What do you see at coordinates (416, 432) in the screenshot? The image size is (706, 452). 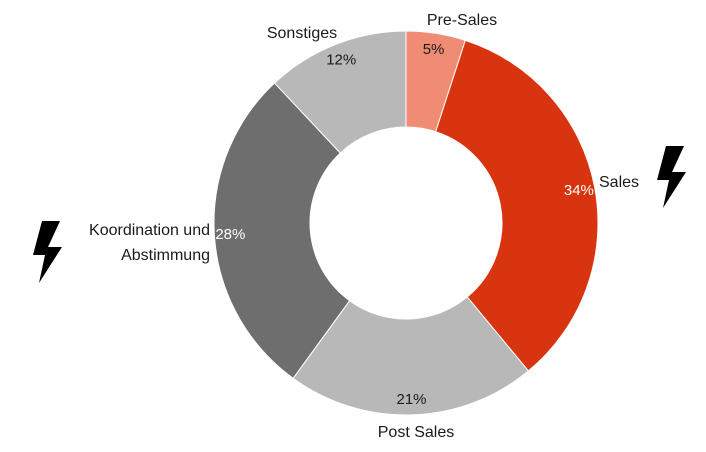 I see `slice-label-post-sales: Post Sales` at bounding box center [416, 432].